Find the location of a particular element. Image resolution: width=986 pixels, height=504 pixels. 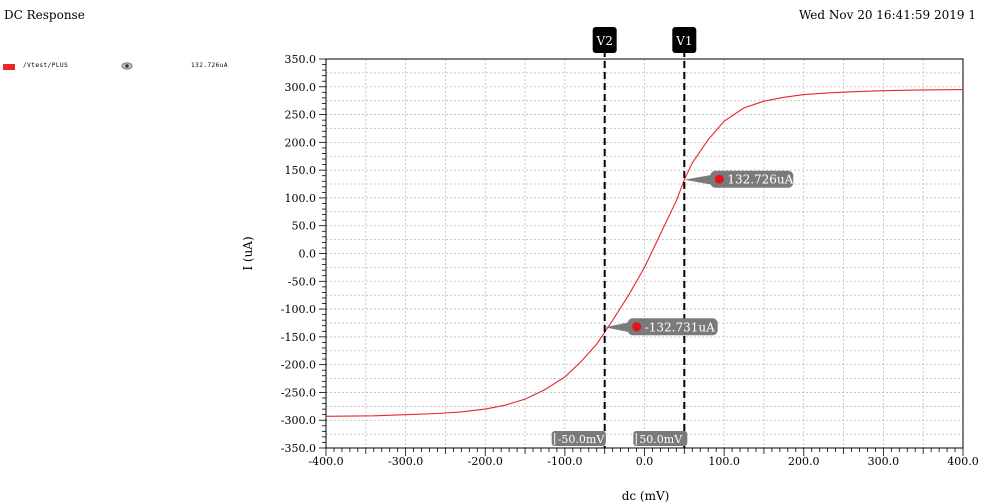

y-tick-label: -200.0 is located at coordinates (298, 365).